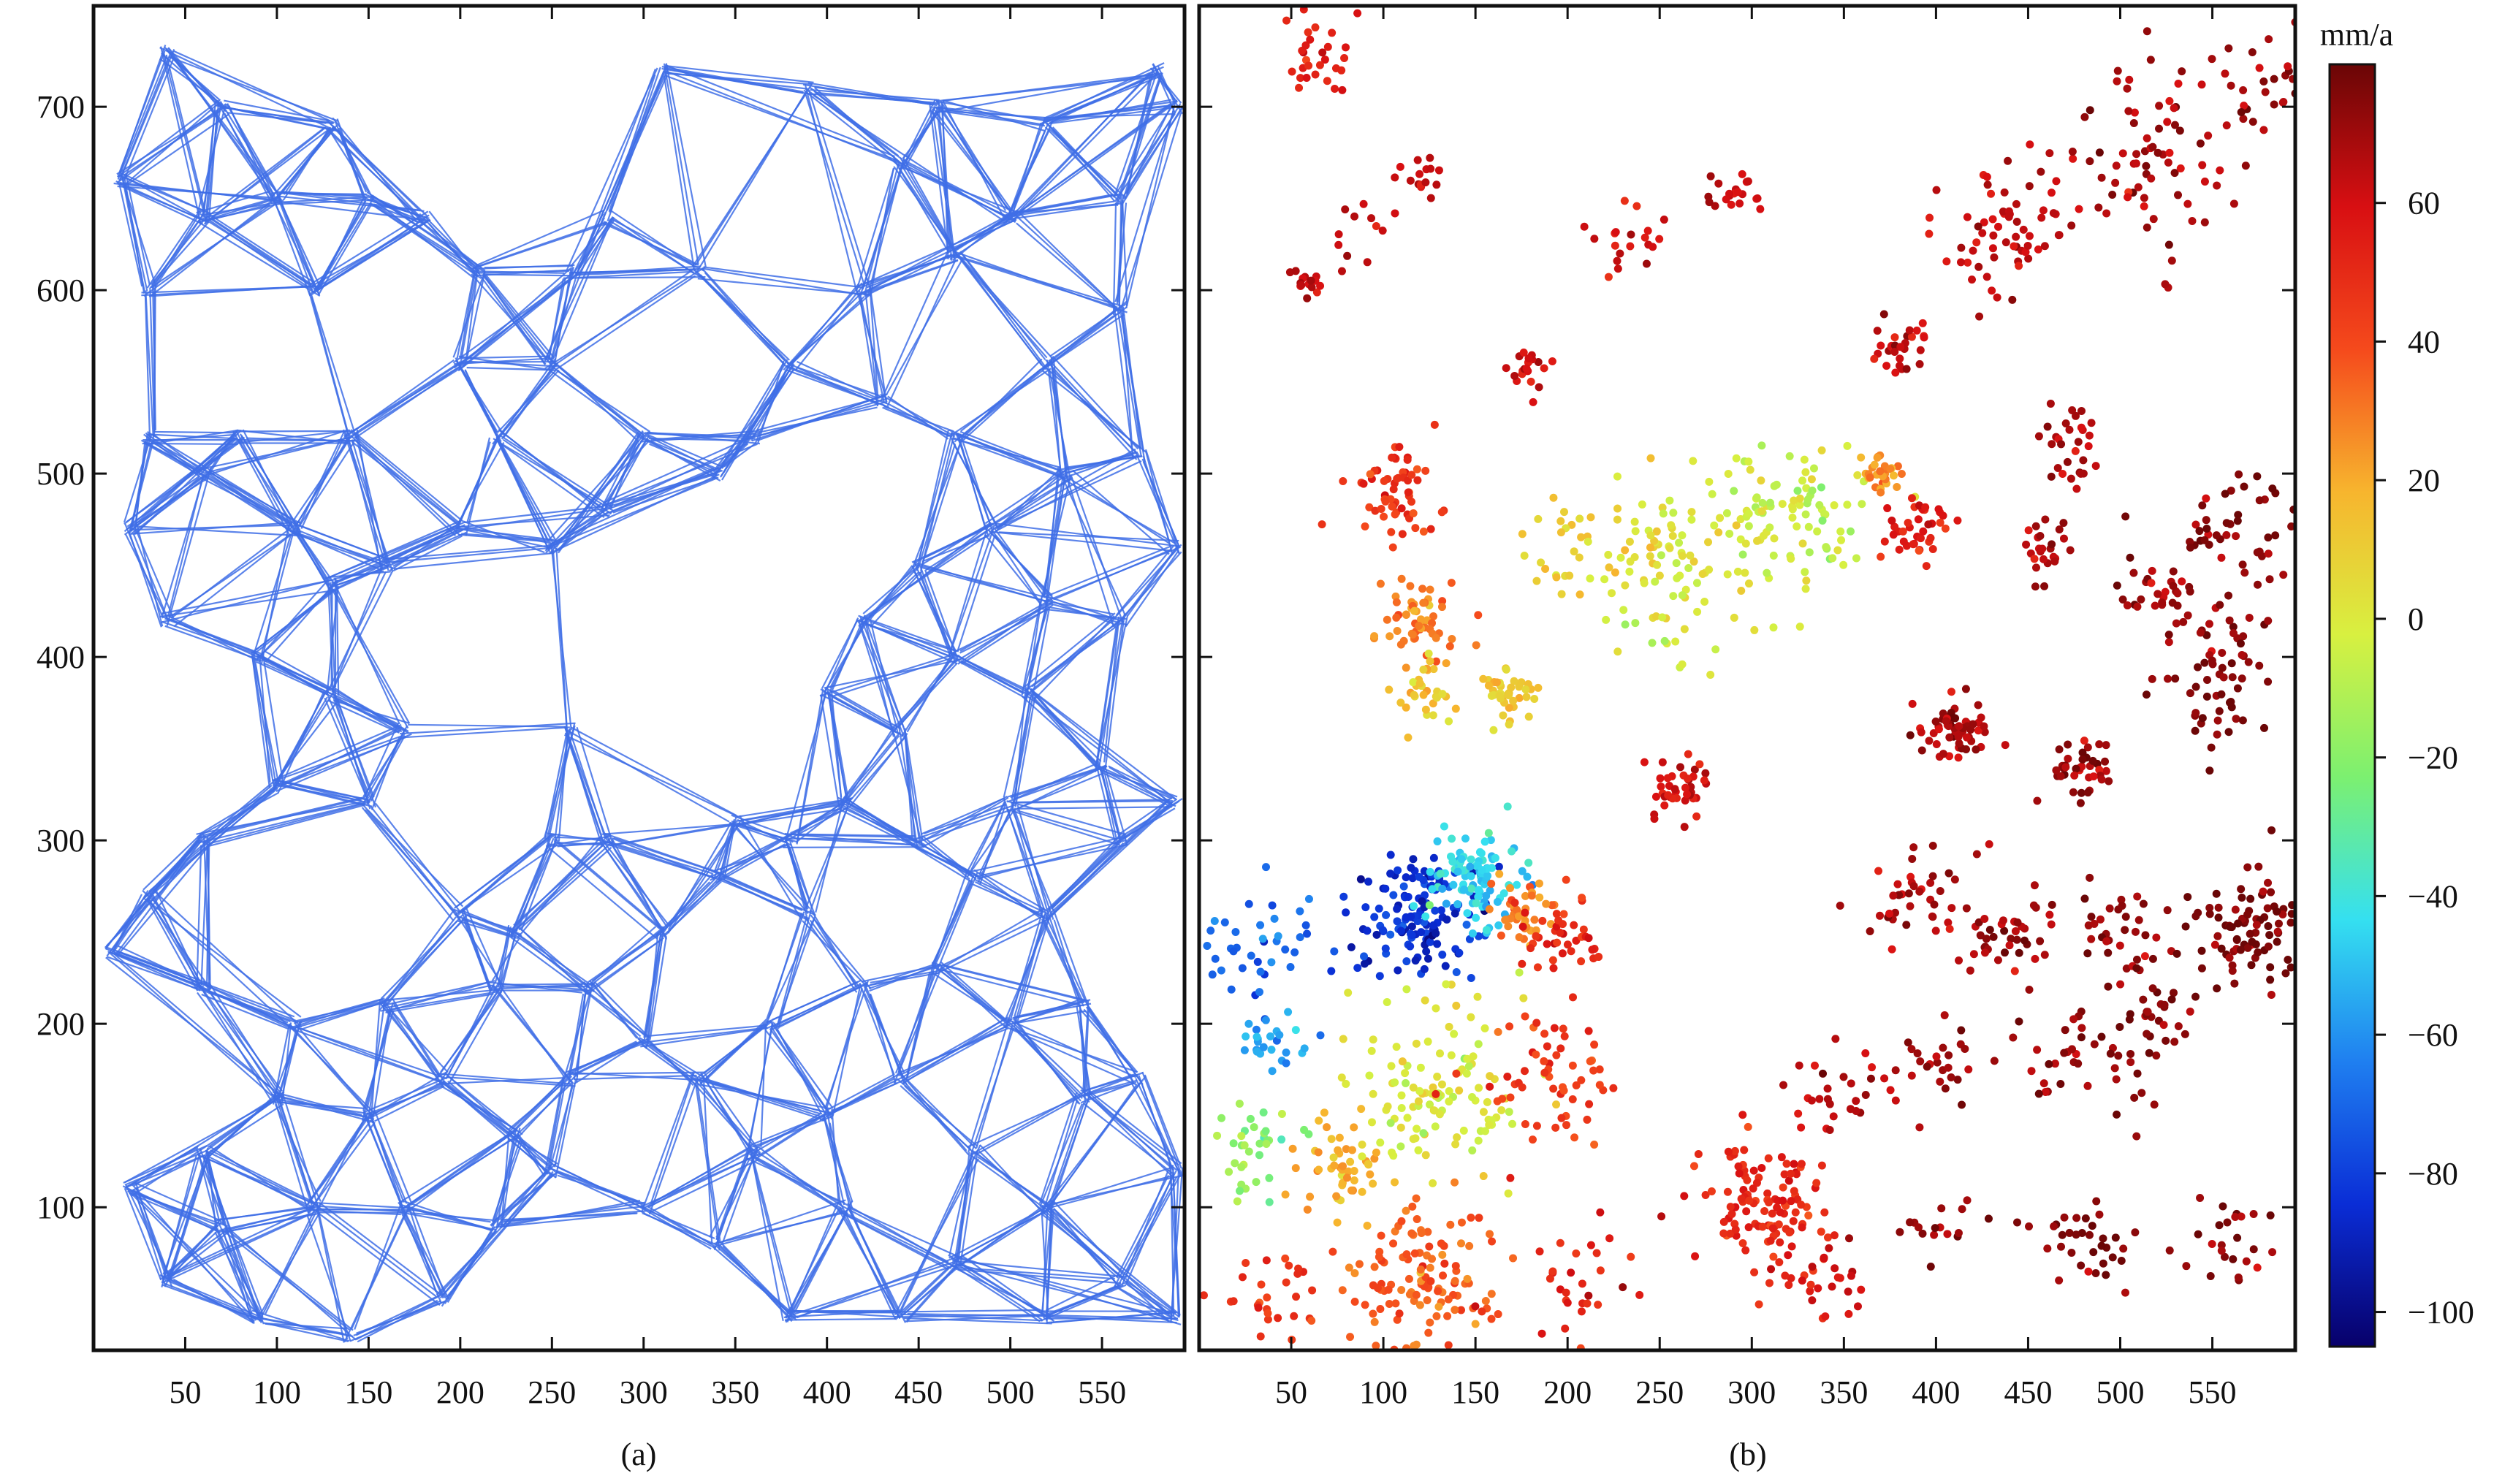  I want to click on colorbar-tick-label: −20, so click(2433, 758).